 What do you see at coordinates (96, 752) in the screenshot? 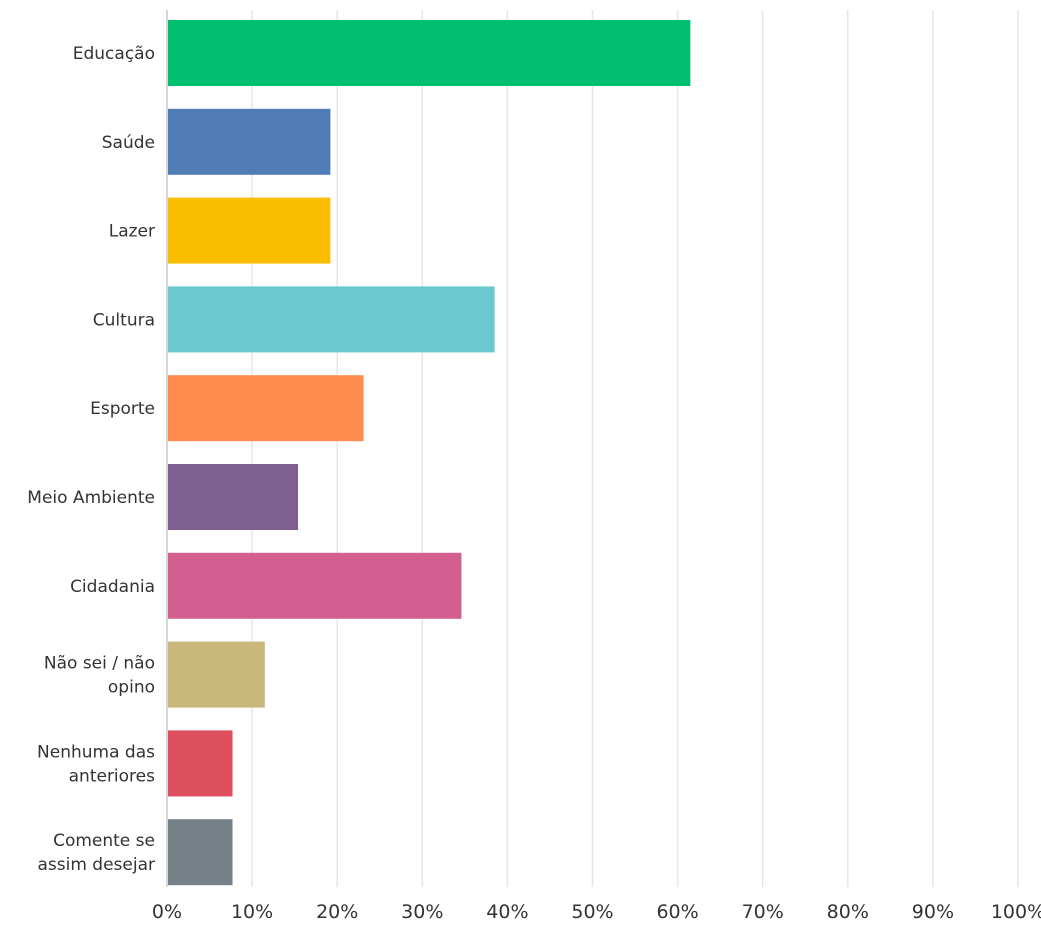
I see `category-label: Nenhuma das` at bounding box center [96, 752].